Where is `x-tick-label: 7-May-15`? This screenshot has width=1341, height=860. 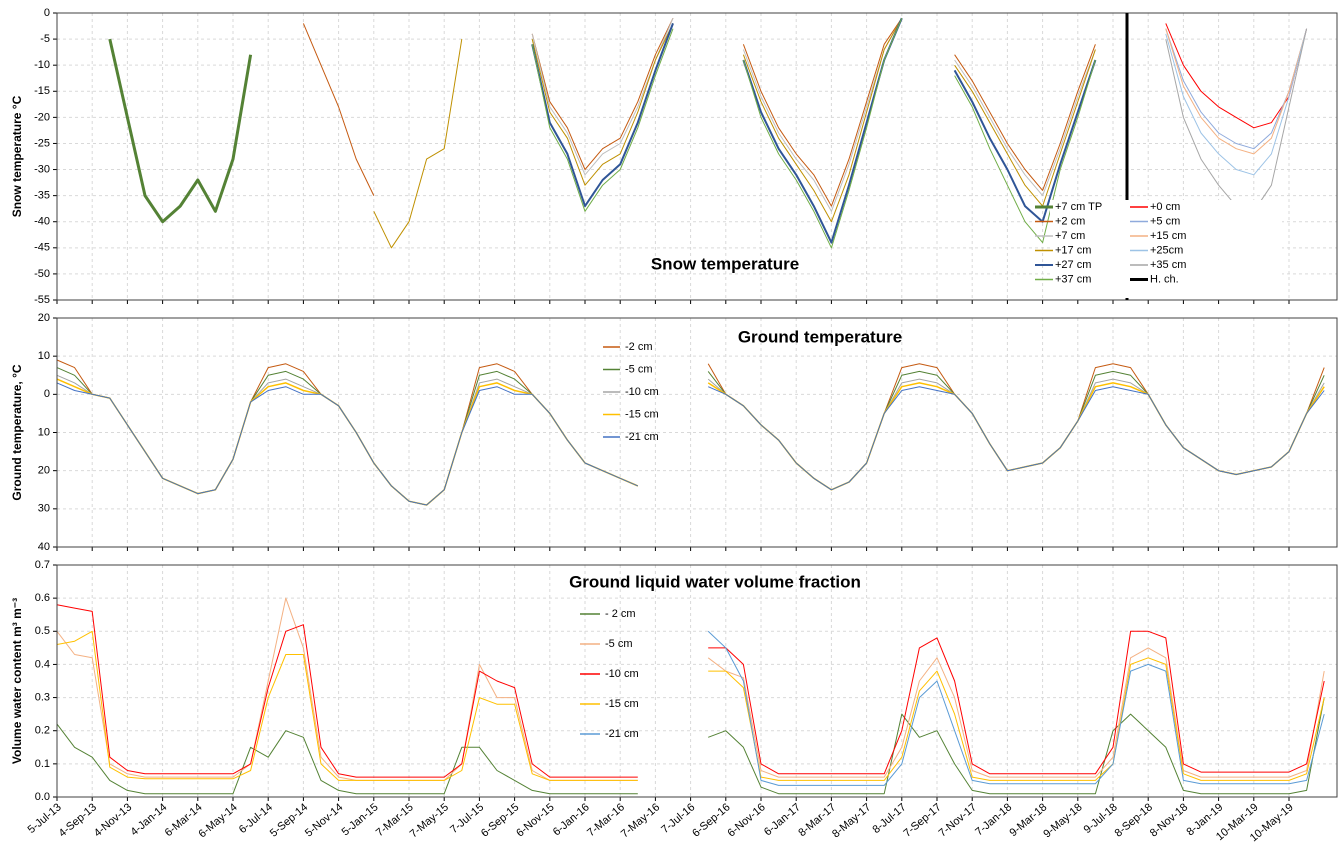 x-tick-label: 7-May-15 is located at coordinates (429, 820).